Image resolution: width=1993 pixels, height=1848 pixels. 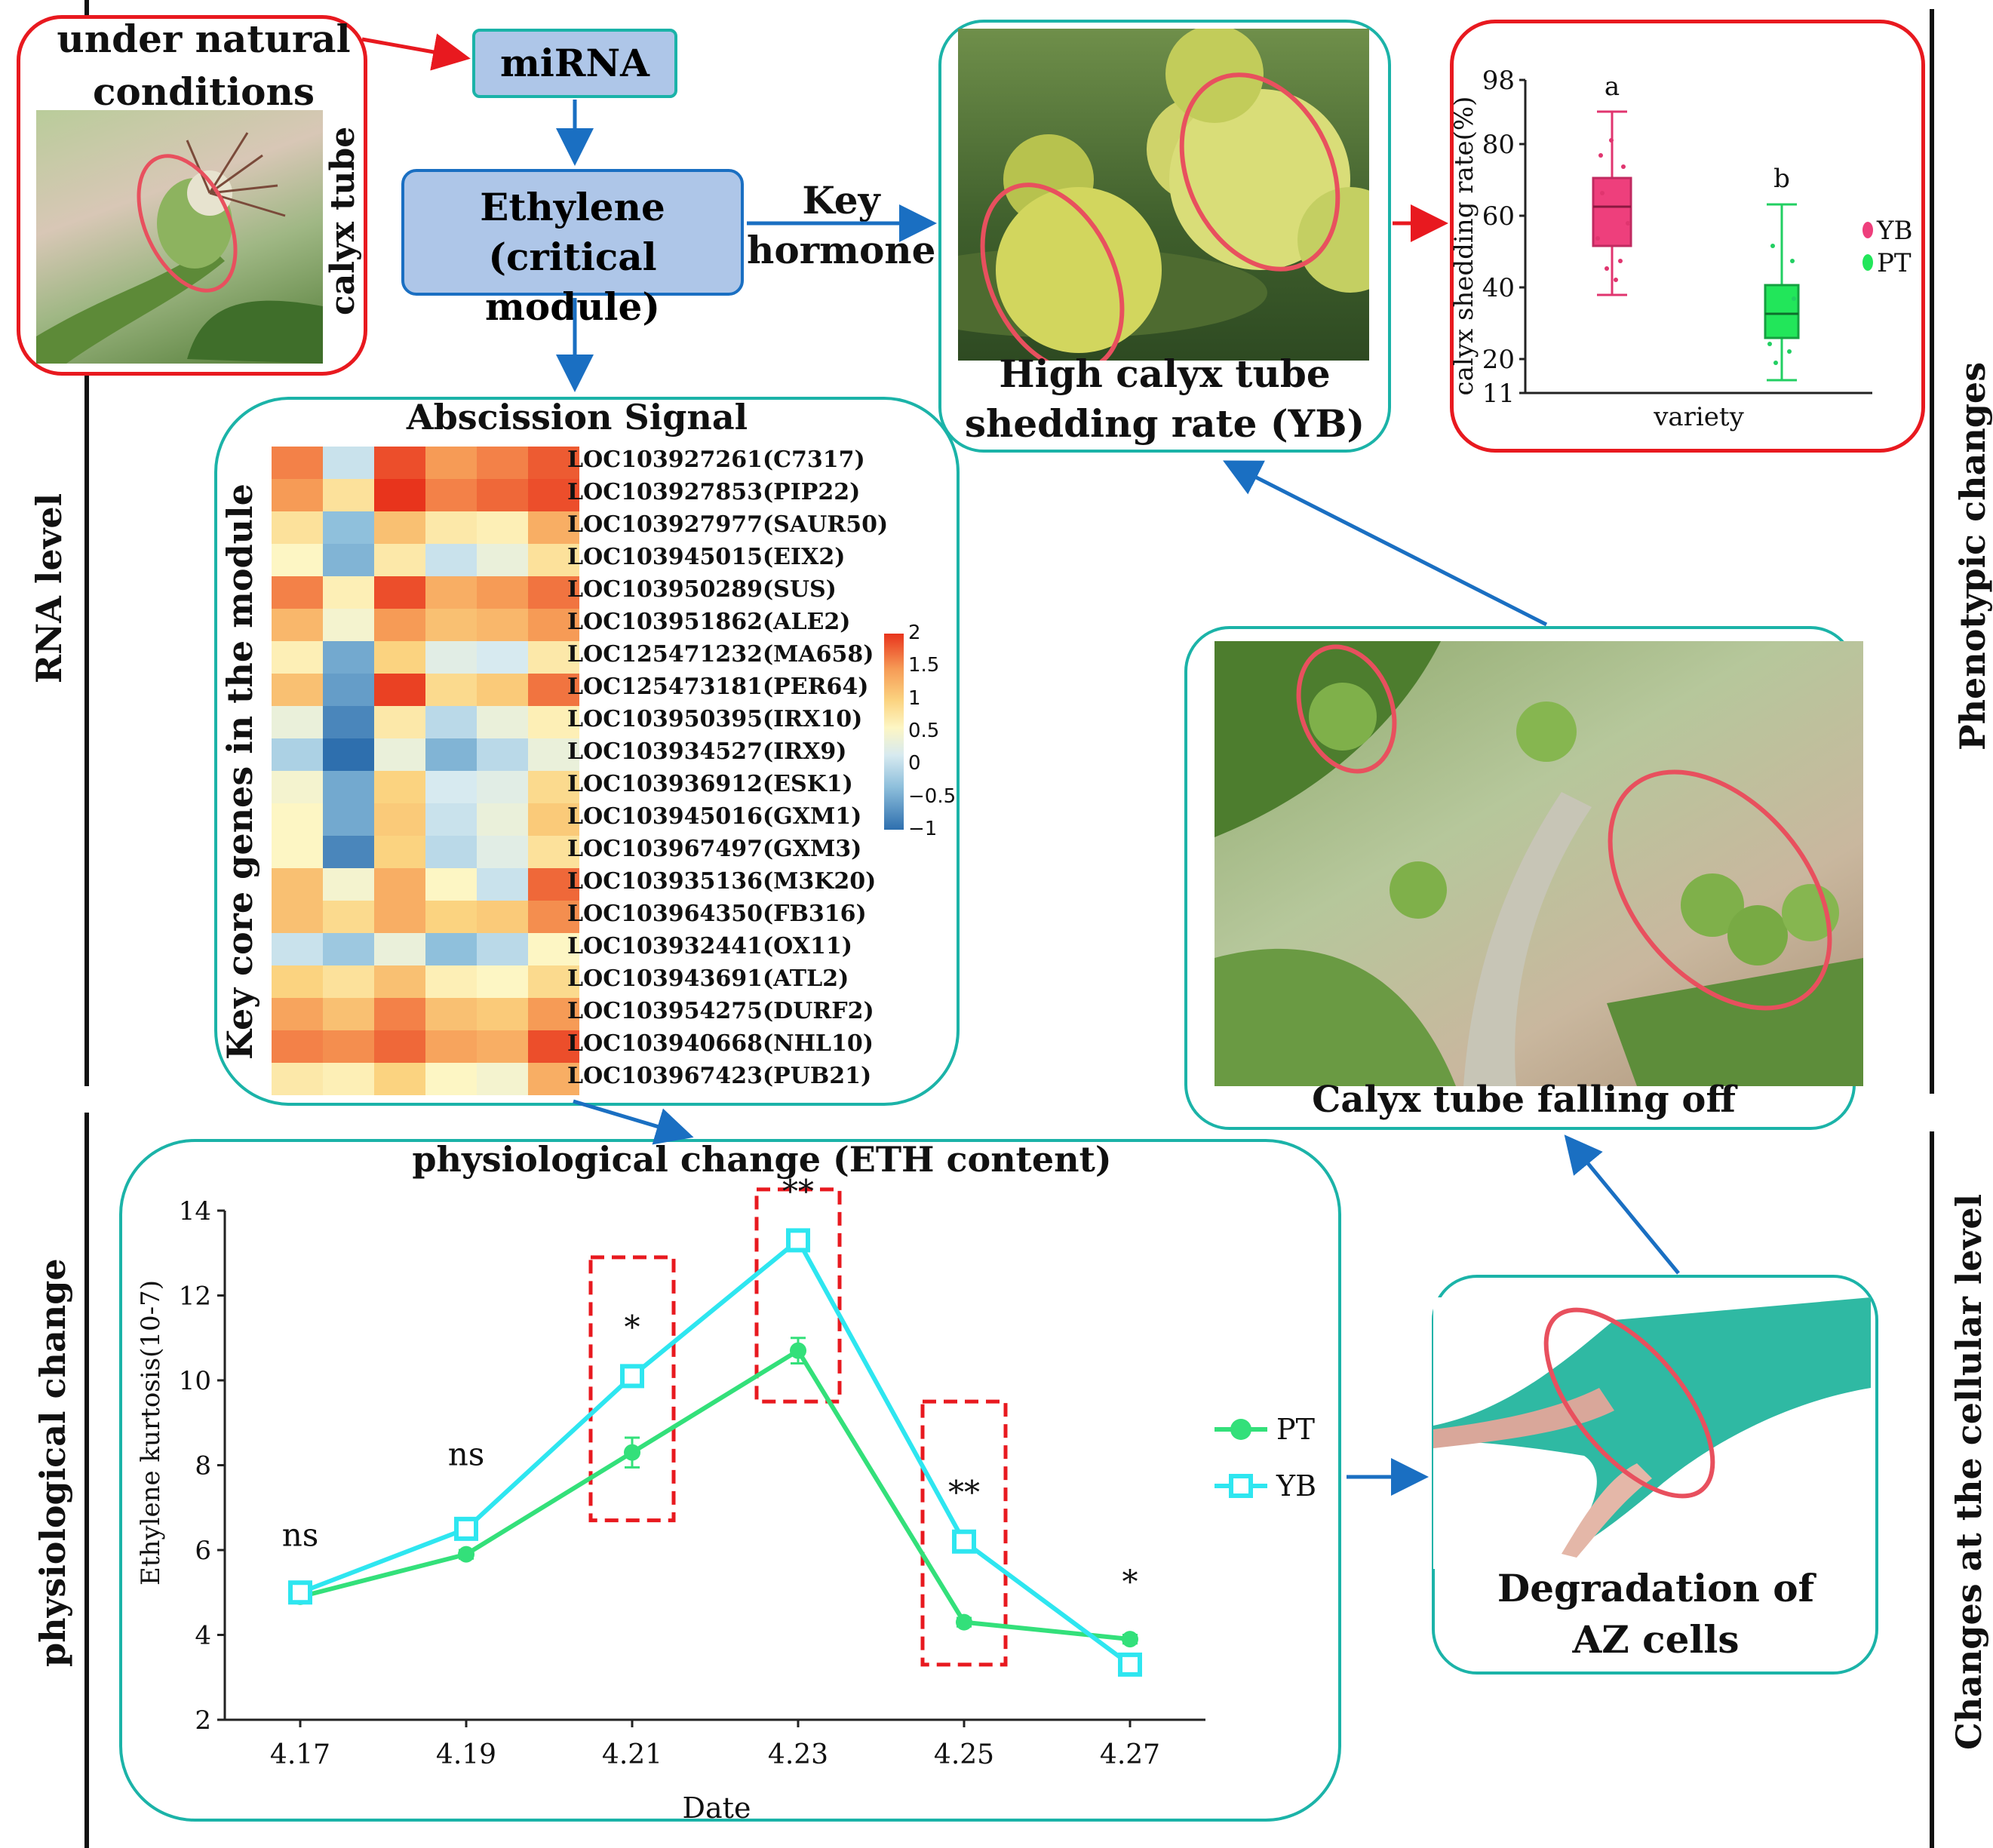 I want to click on legend-yb-marker, so click(x=1241, y=1486).